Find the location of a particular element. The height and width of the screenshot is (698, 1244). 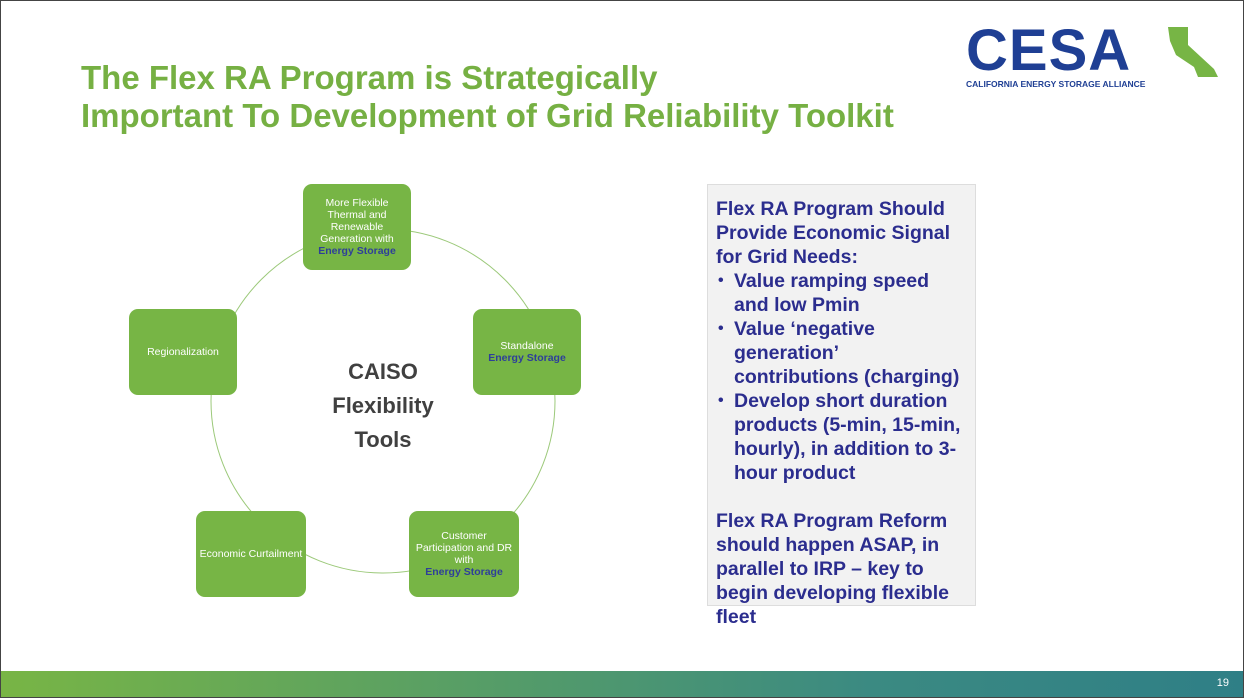

node-text: Standalone is located at coordinates (527, 346).